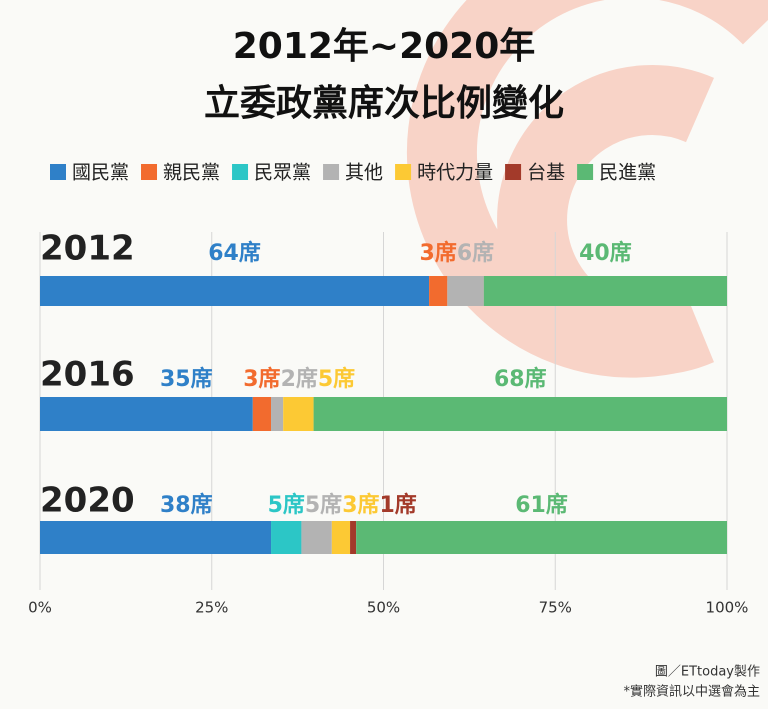 Image resolution: width=768 pixels, height=709 pixels. Describe the element at coordinates (520, 379) in the screenshot. I see `data-label: 68席` at that location.